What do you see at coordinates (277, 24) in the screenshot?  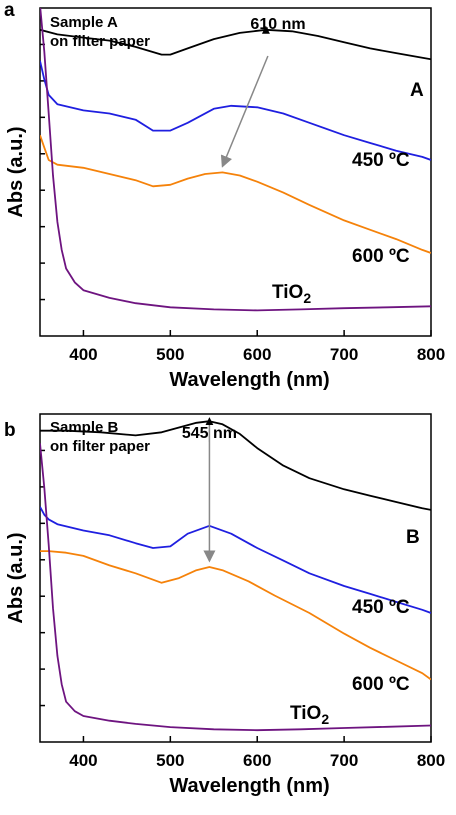 I see `peak-label: 610 nm` at bounding box center [277, 24].